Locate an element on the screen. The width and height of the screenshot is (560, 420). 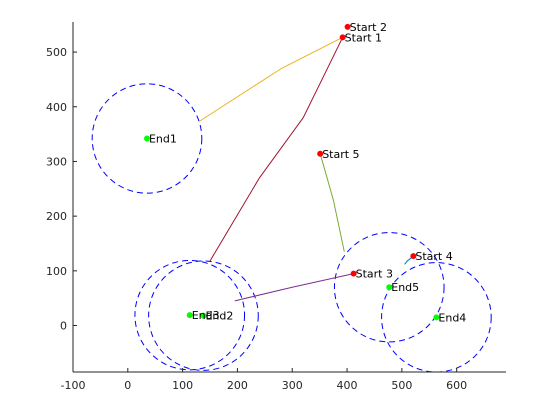
x-tick-label: 200 is located at coordinates (237, 385).